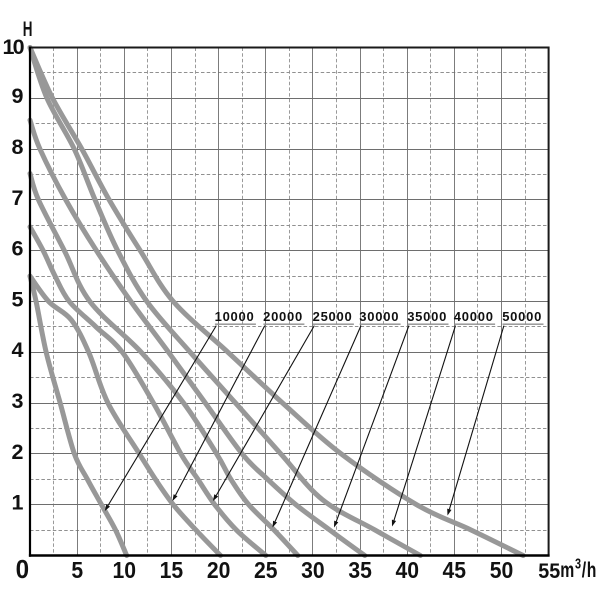  I want to click on svg-text: 25000, so click(333, 316).